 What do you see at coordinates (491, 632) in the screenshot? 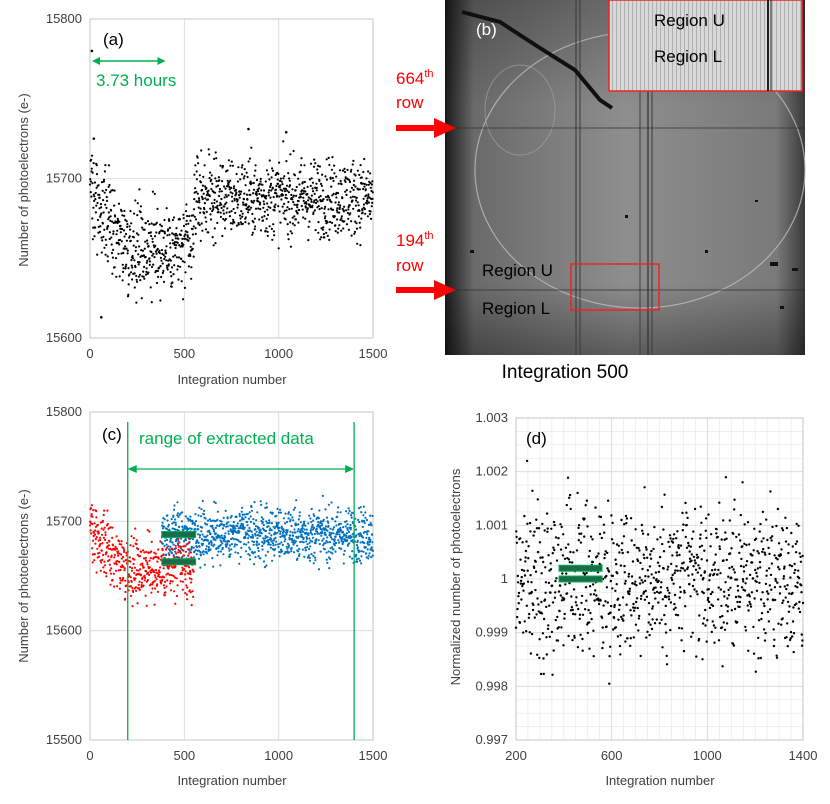
I see `y-tick-label: 0.999` at bounding box center [491, 632].